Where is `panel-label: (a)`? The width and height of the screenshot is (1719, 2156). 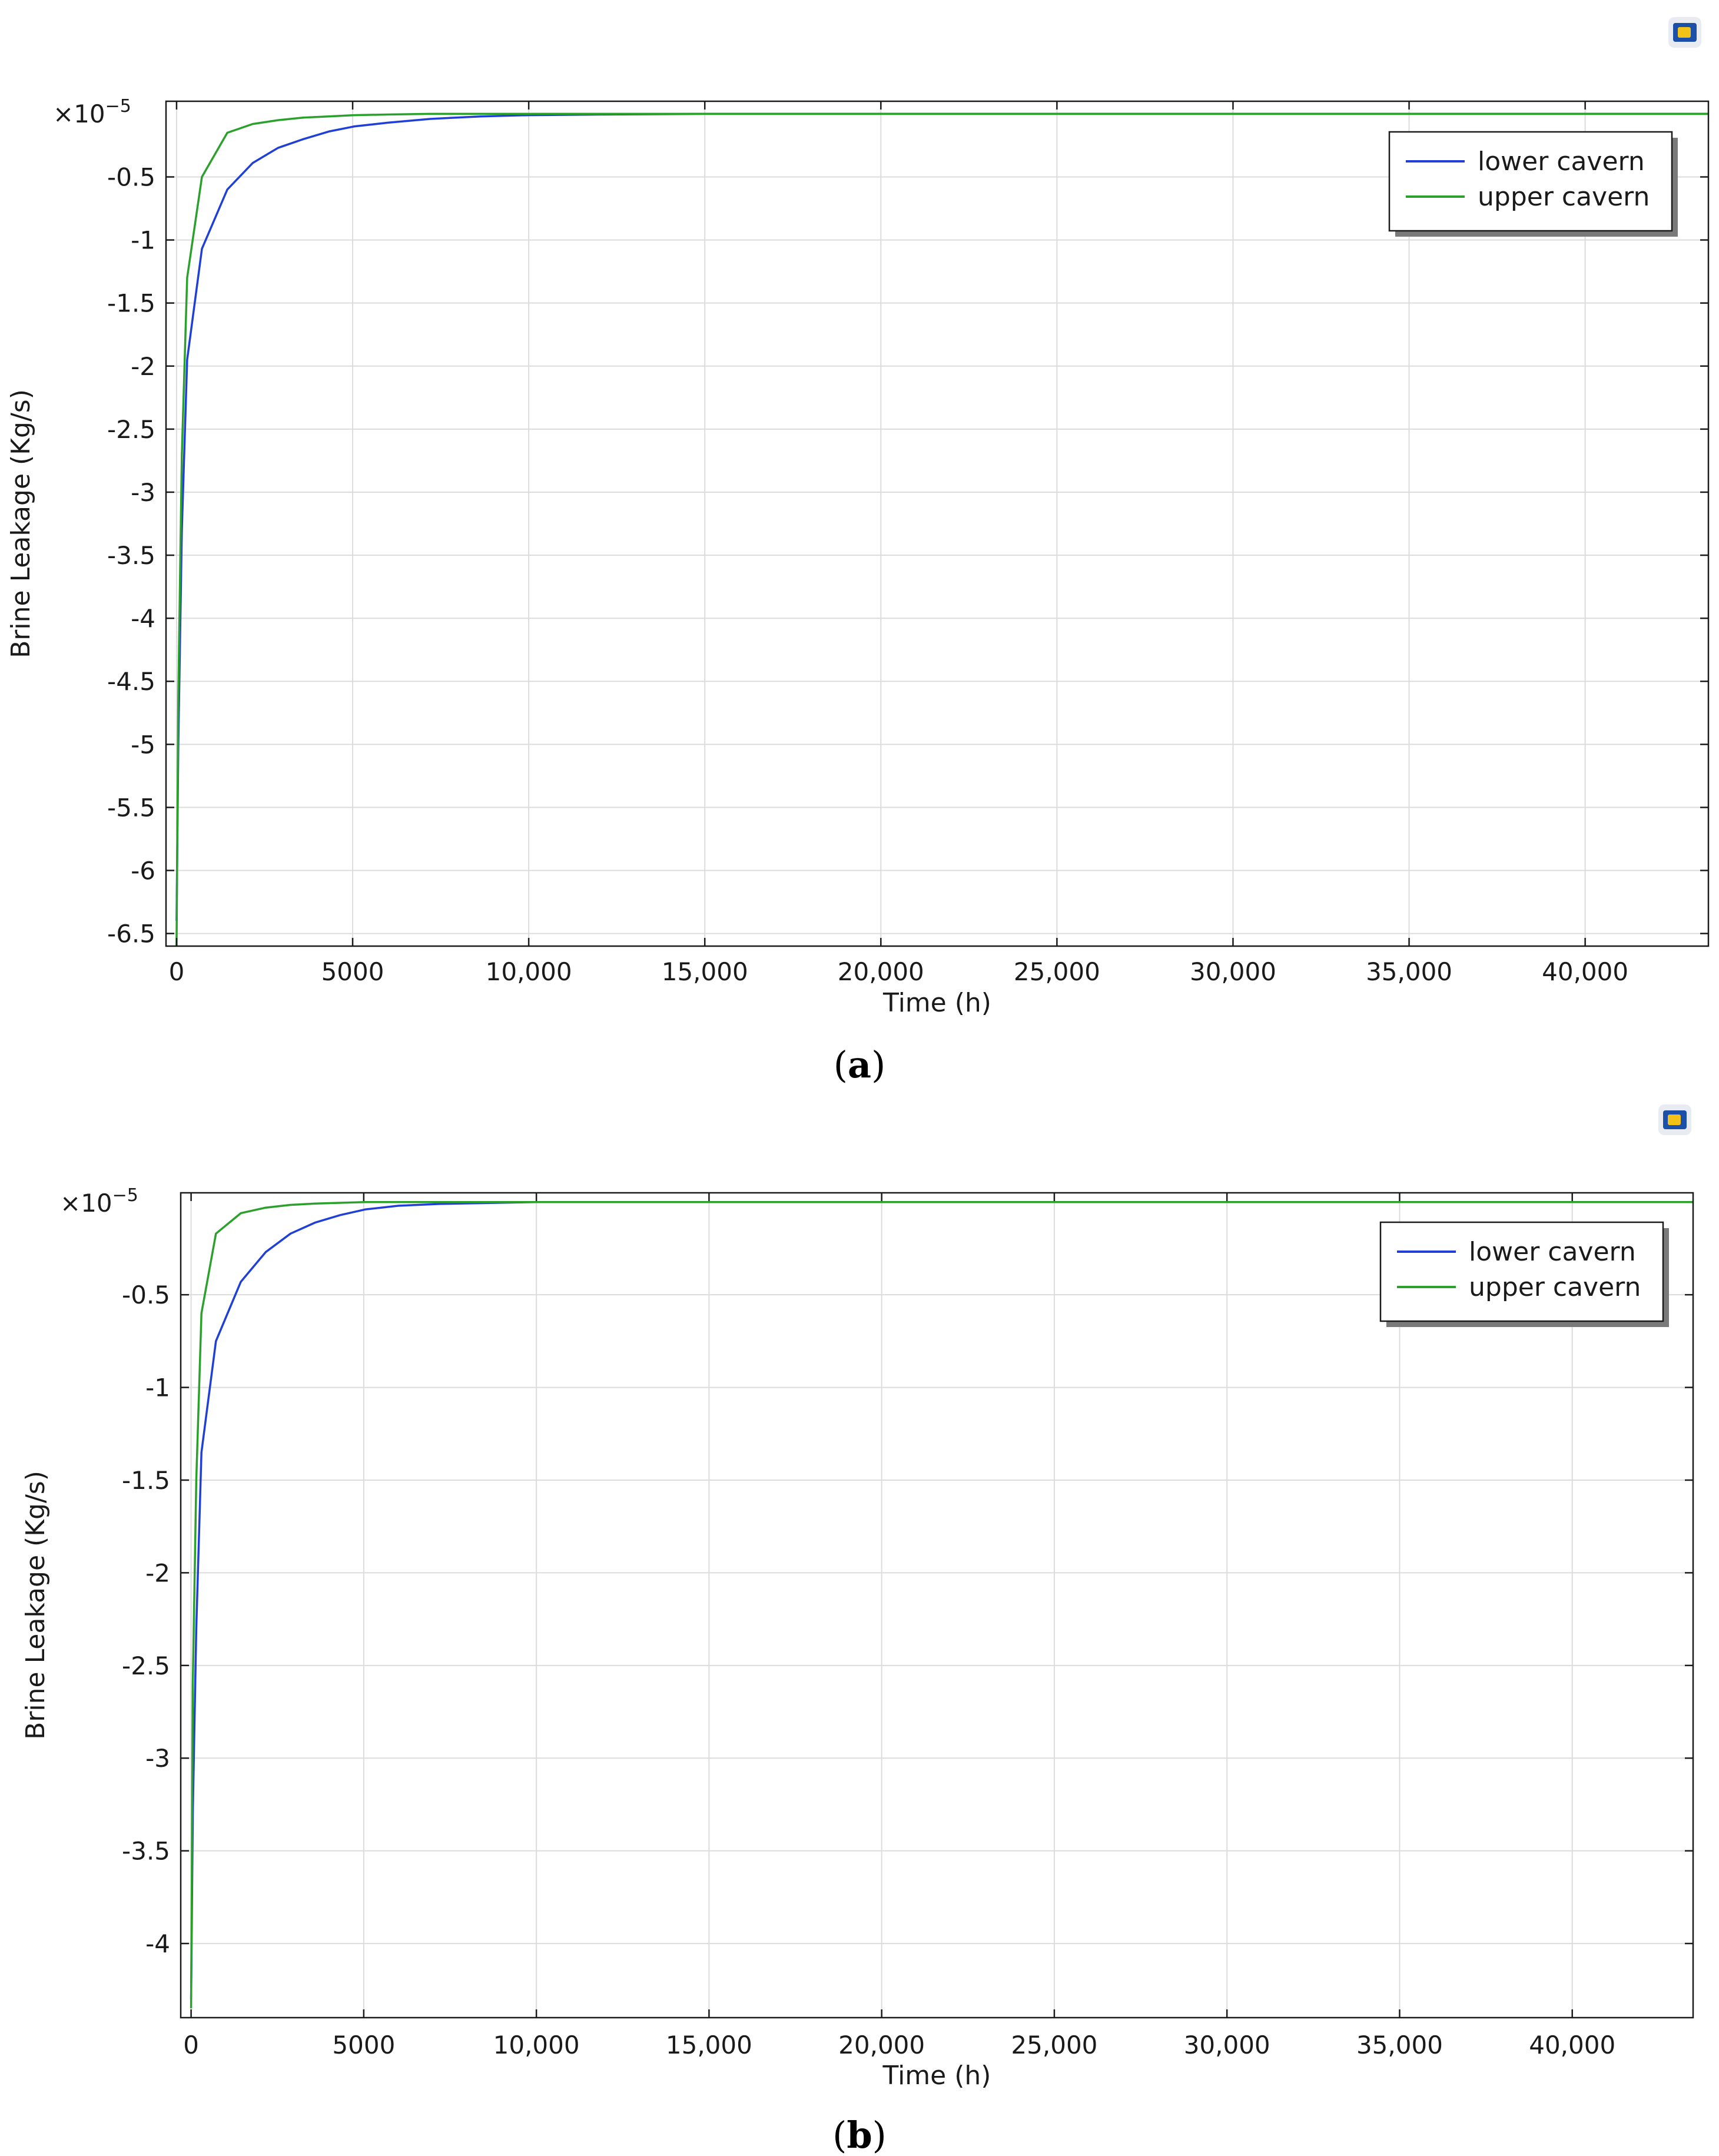
panel-label: (a) is located at coordinates (860, 1064).